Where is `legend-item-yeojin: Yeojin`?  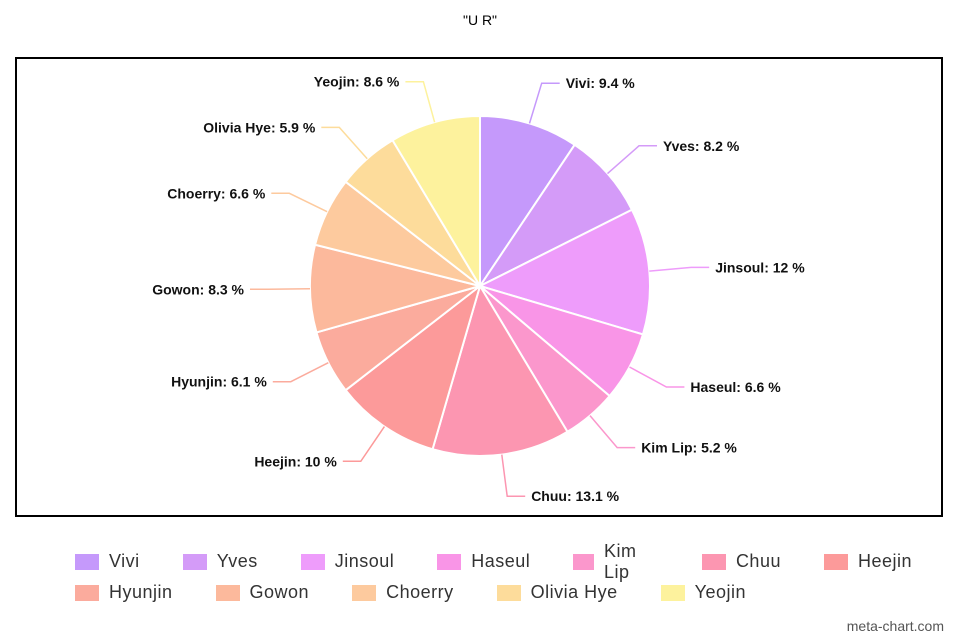
legend-item-yeojin: Yeojin is located at coordinates (696, 592).